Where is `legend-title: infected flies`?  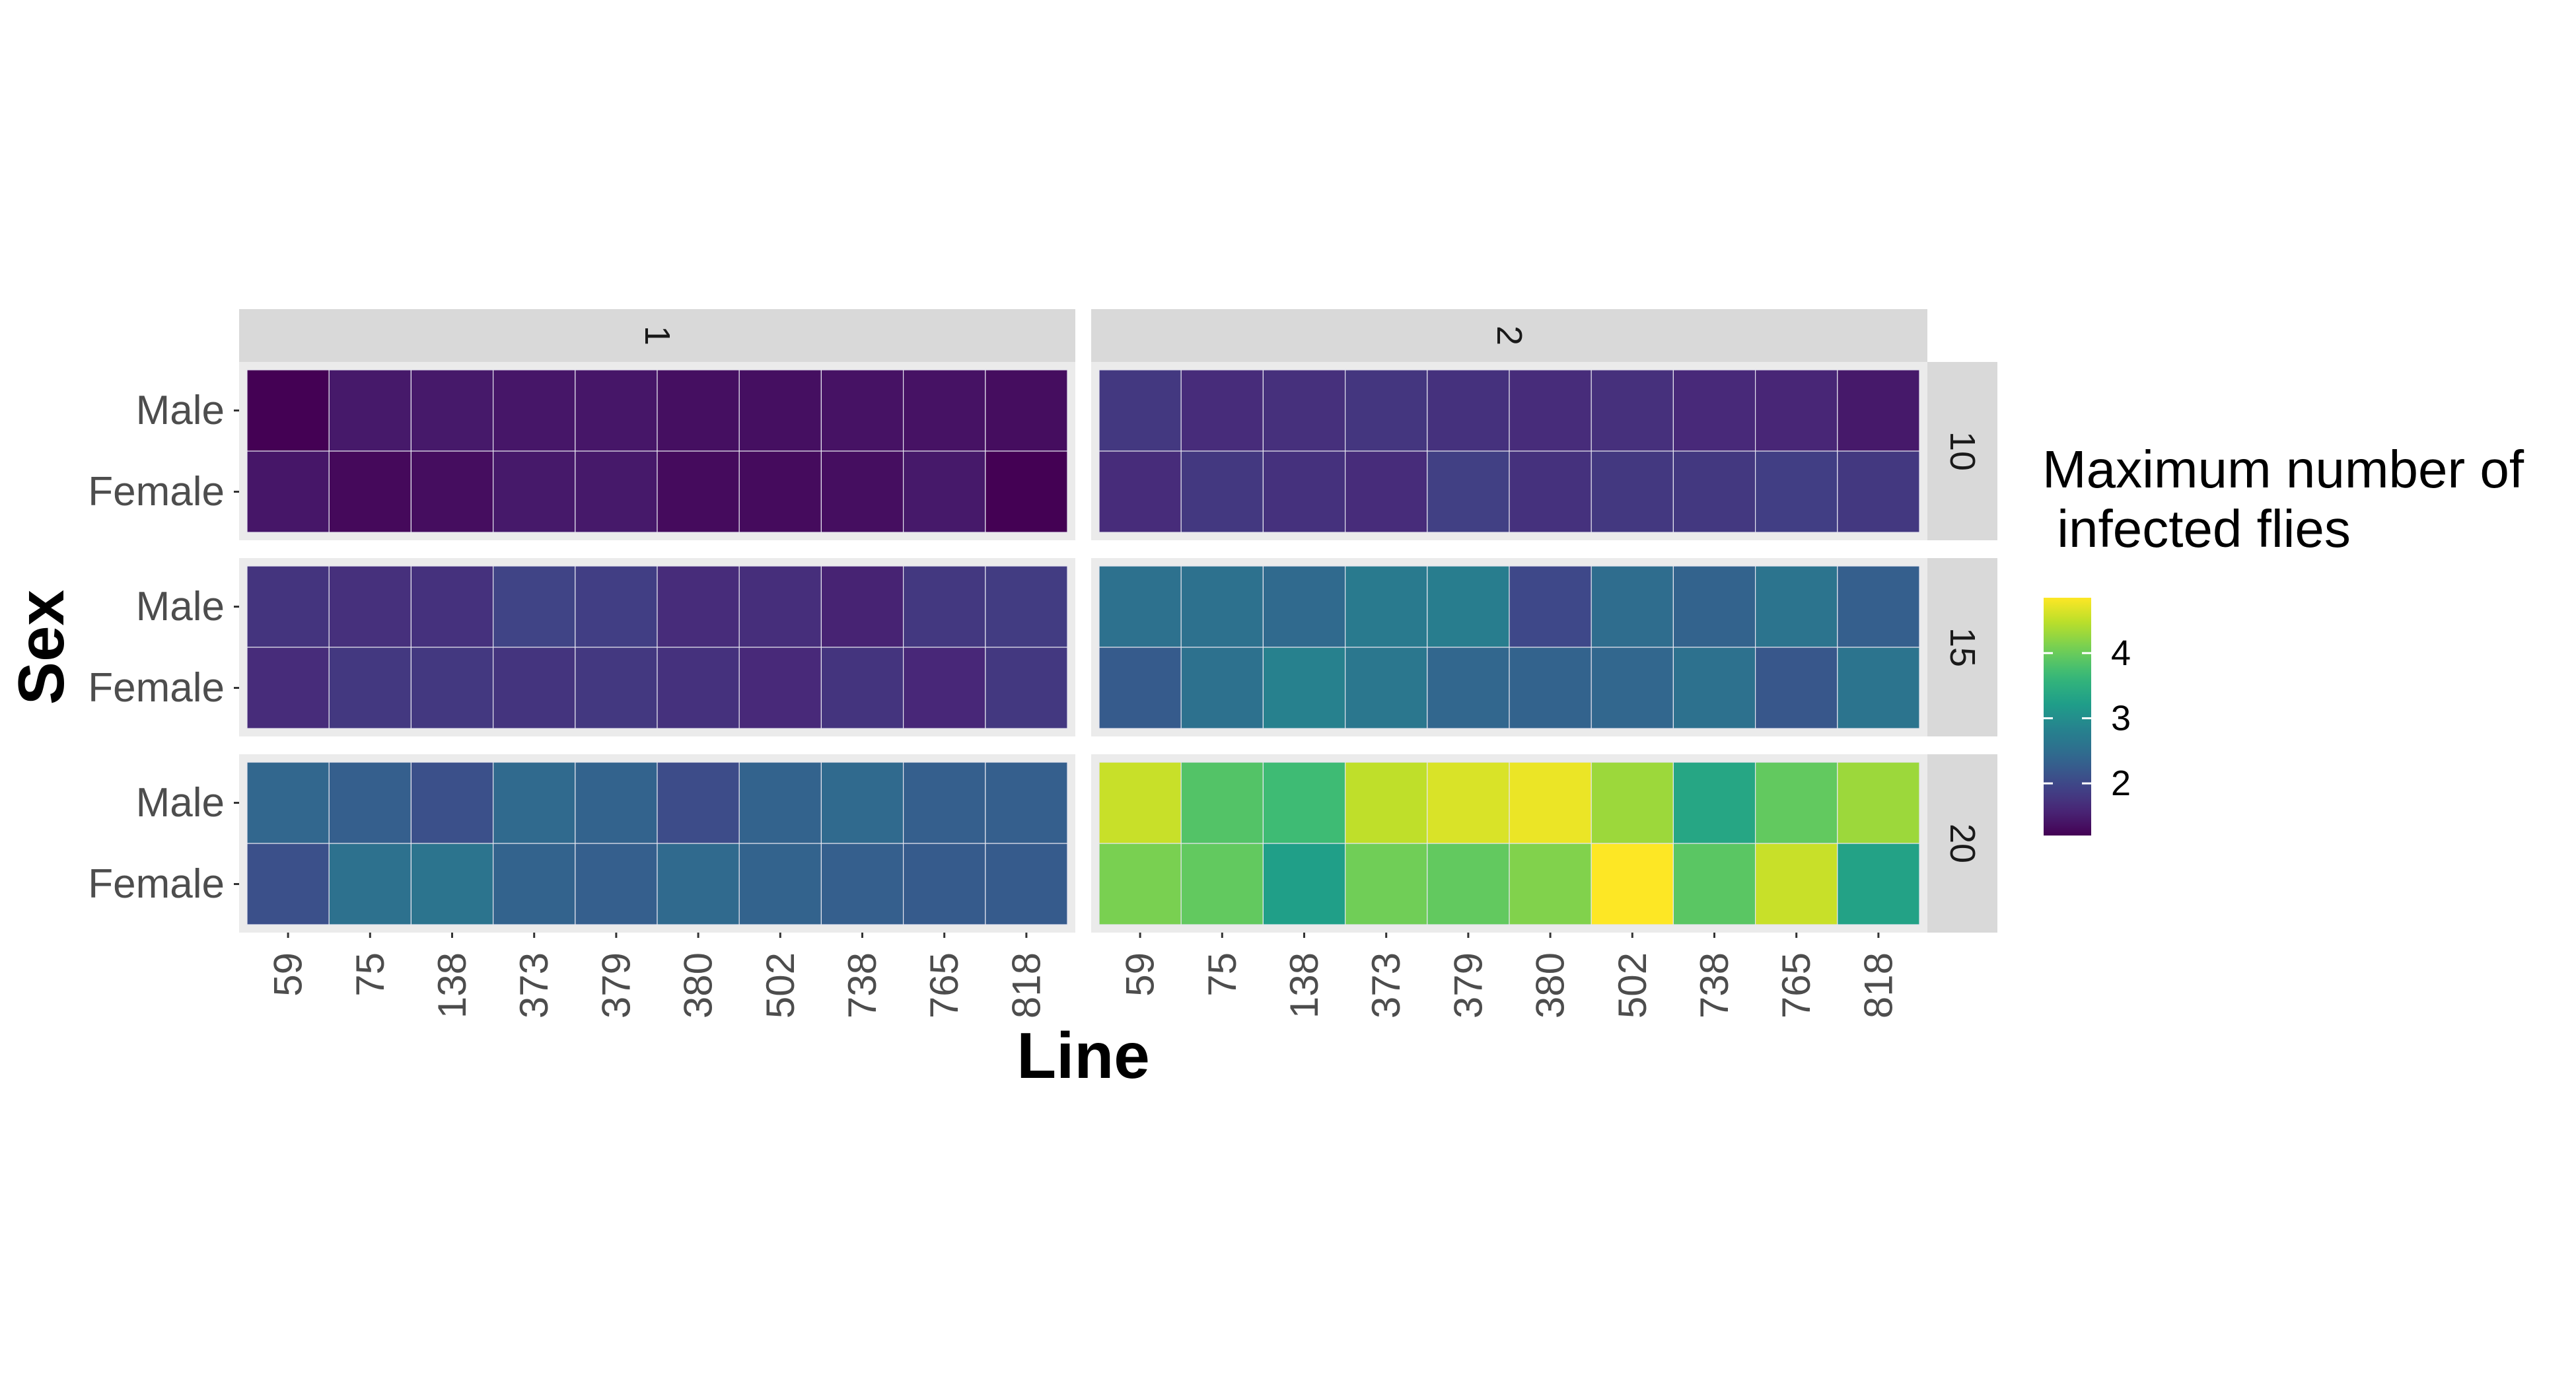 legend-title: infected flies is located at coordinates (2196, 528).